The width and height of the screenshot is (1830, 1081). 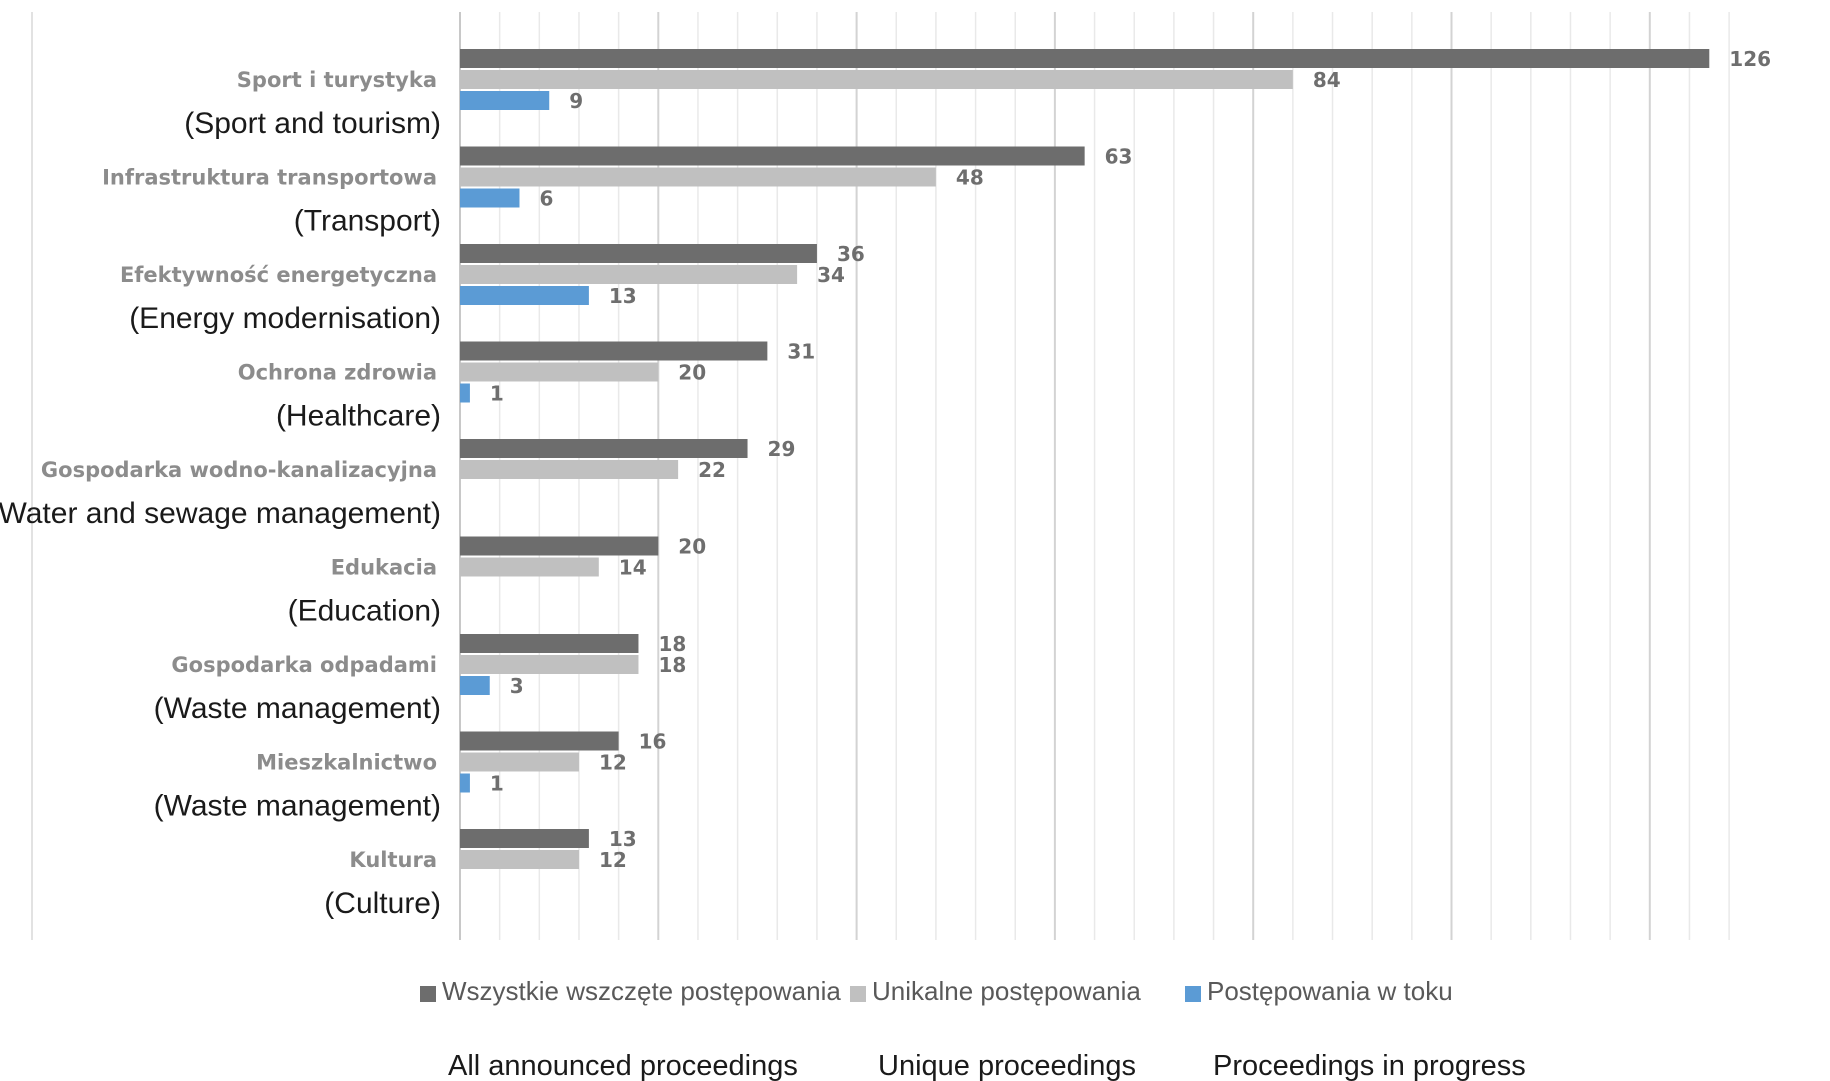 I want to click on data-label: 22, so click(x=712, y=470).